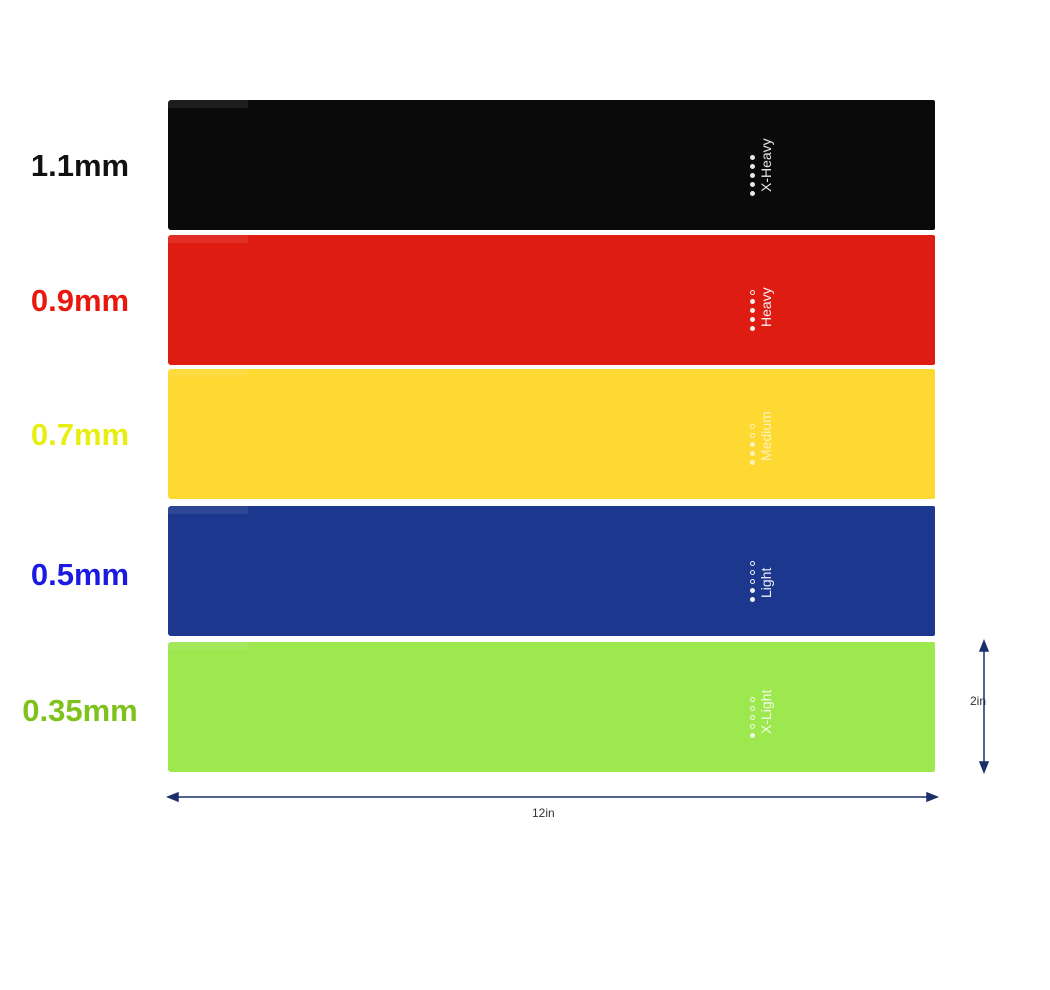 The image size is (1050, 990). What do you see at coordinates (984, 645) in the screenshot?
I see `height-arrow-top-head` at bounding box center [984, 645].